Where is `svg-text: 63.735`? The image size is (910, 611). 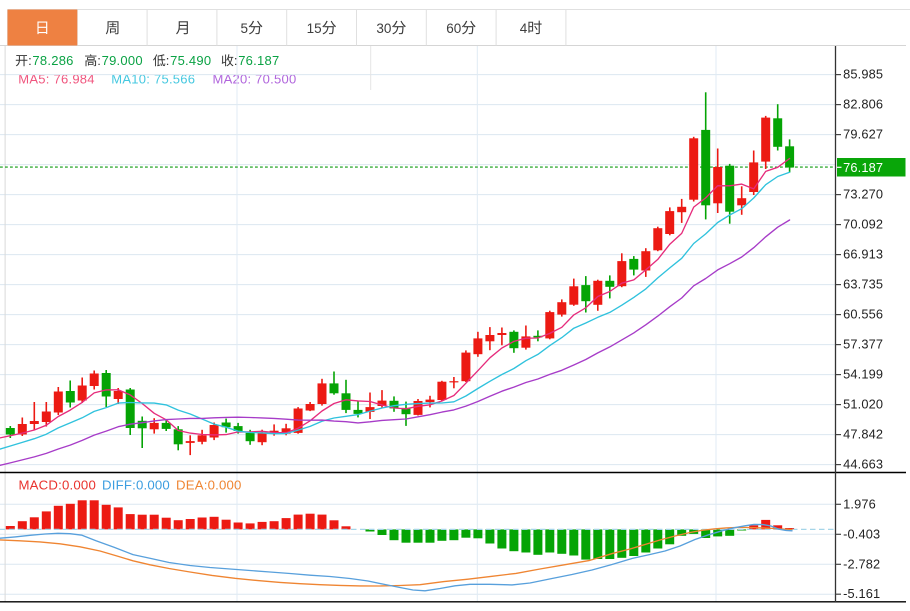 svg-text: 63.735 is located at coordinates (863, 284).